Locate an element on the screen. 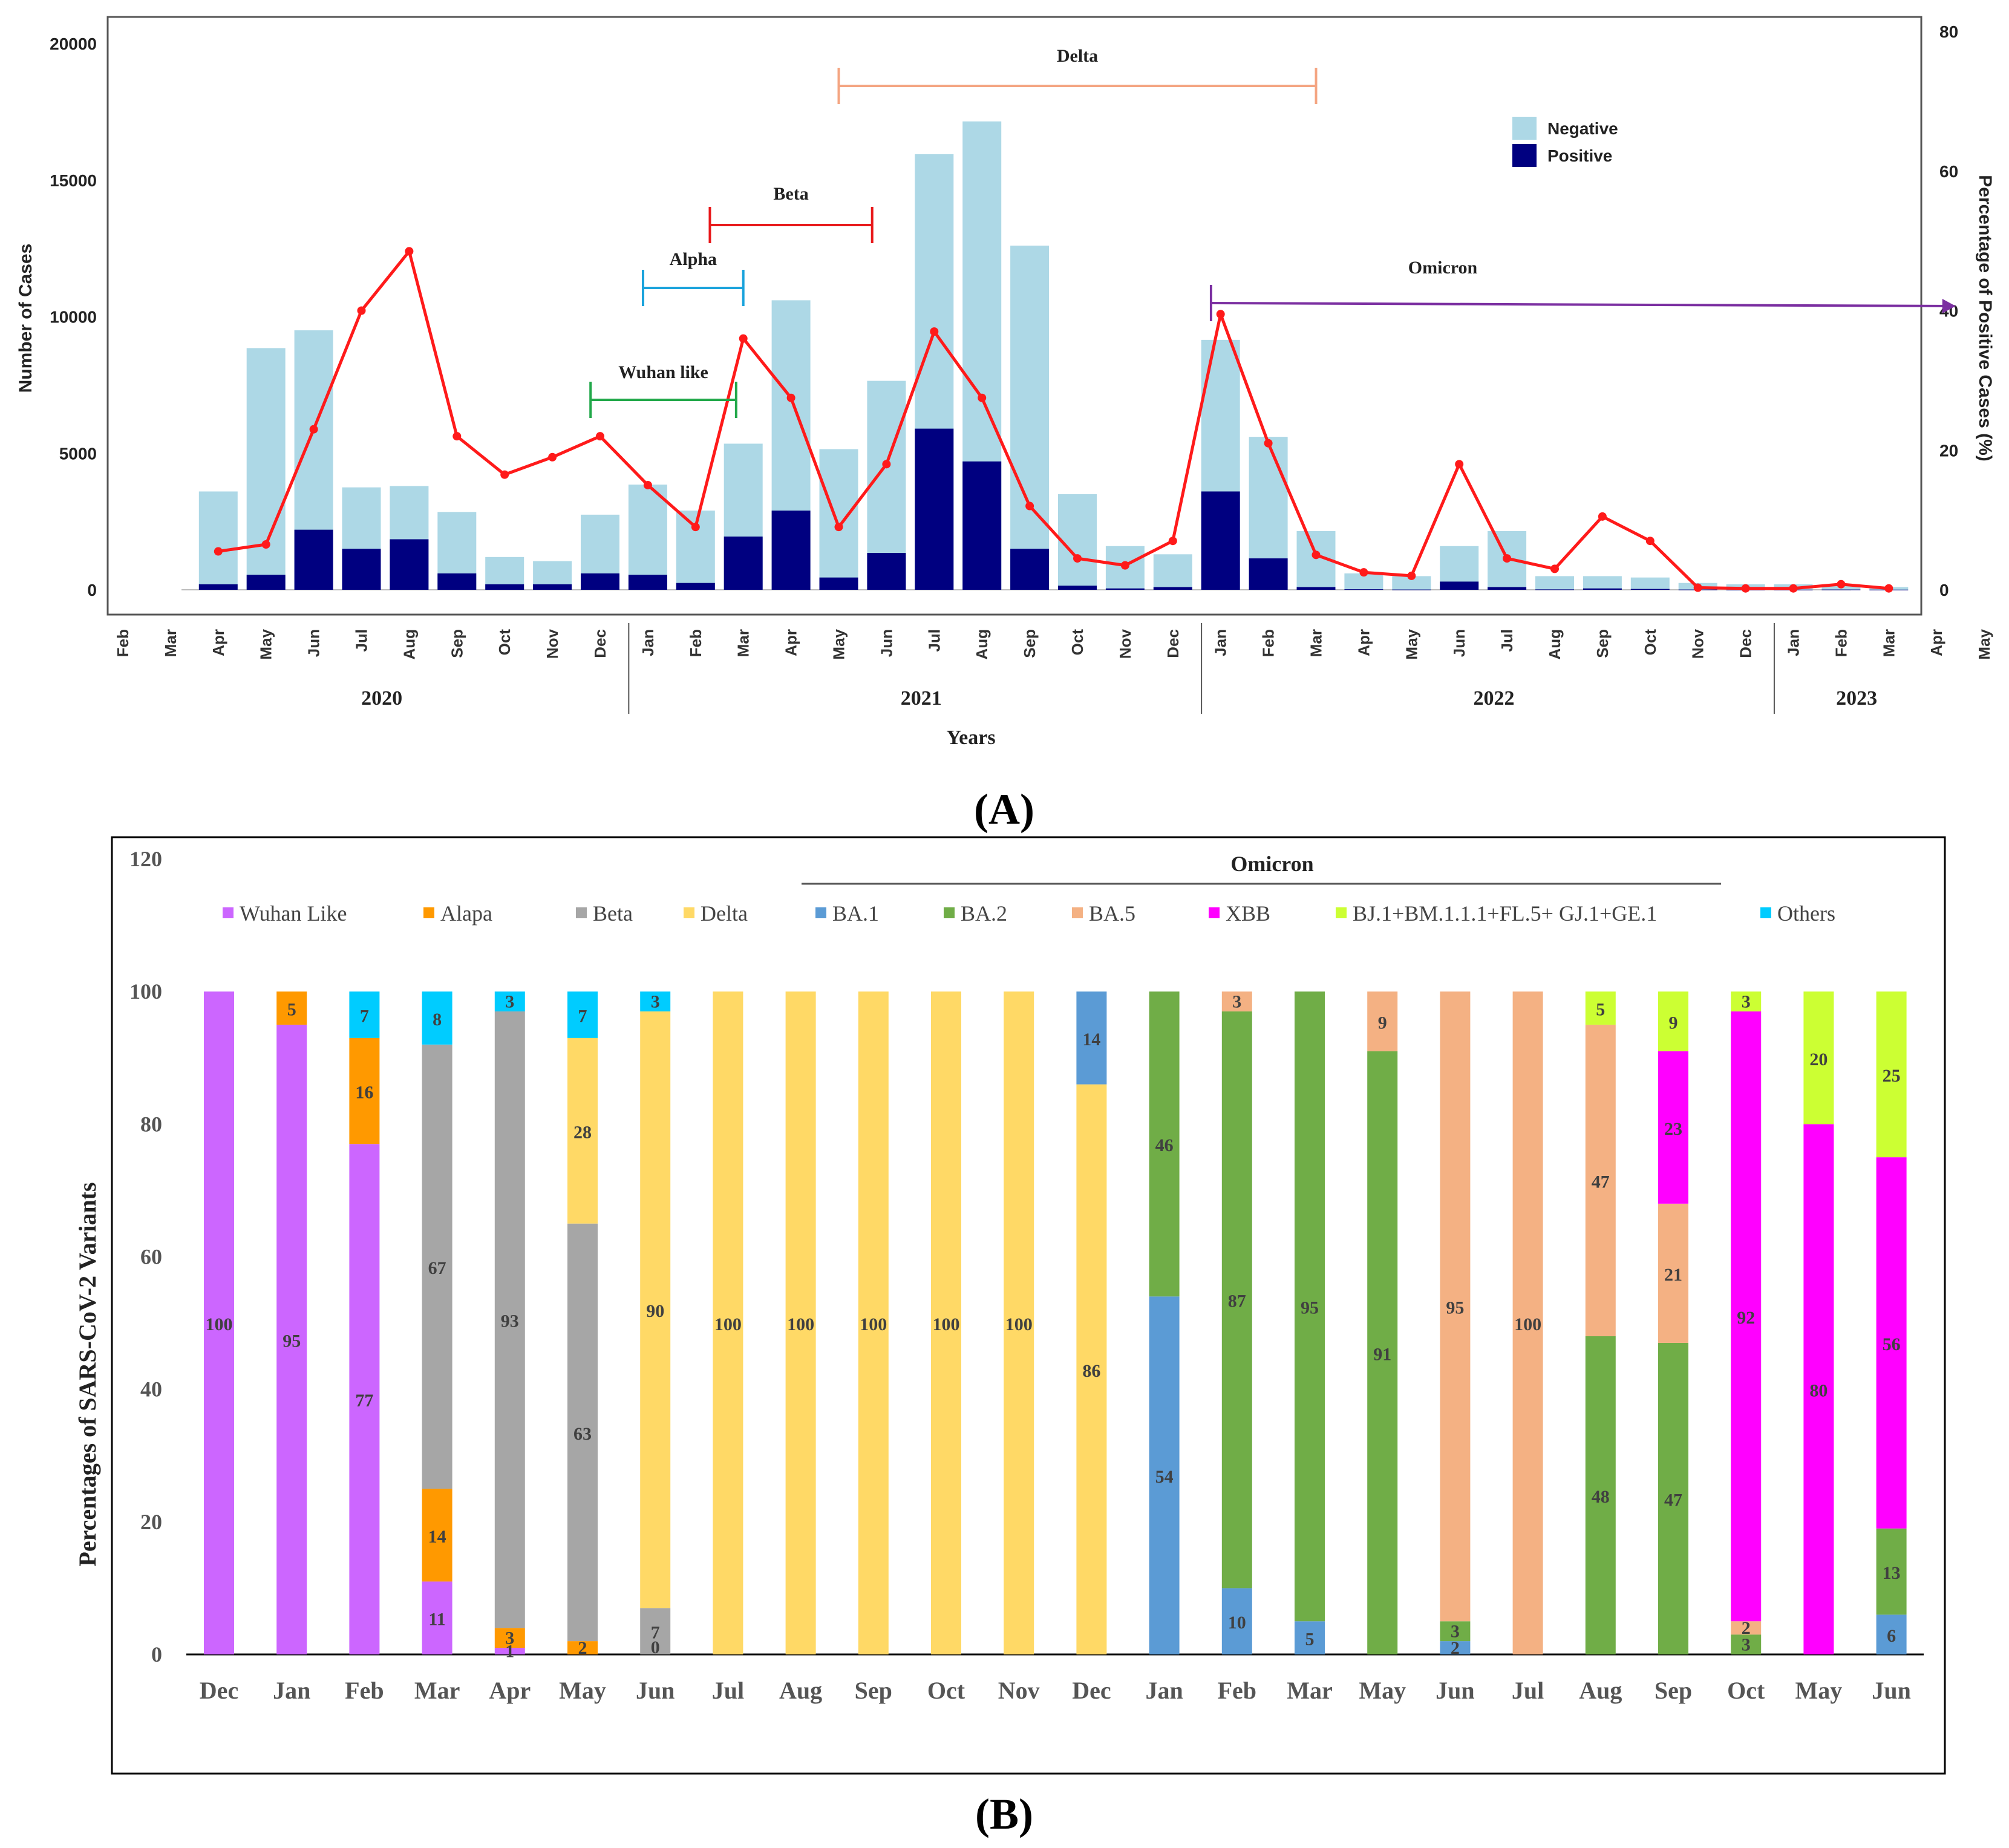 Image resolution: width=2009 pixels, height=1848 pixels. b-x-tick-label: Jun is located at coordinates (1455, 1690).